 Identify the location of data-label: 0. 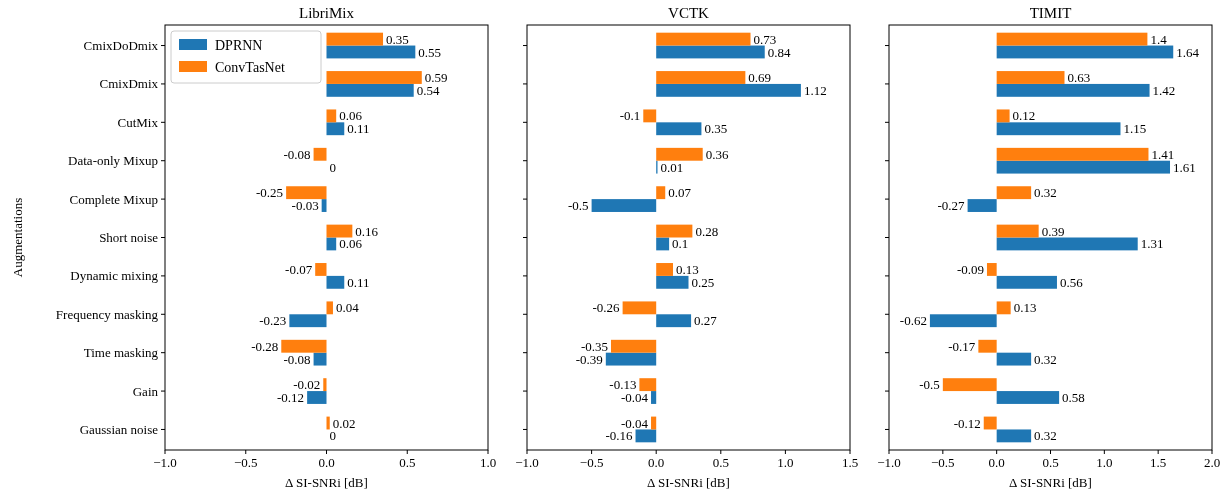
(332, 167).